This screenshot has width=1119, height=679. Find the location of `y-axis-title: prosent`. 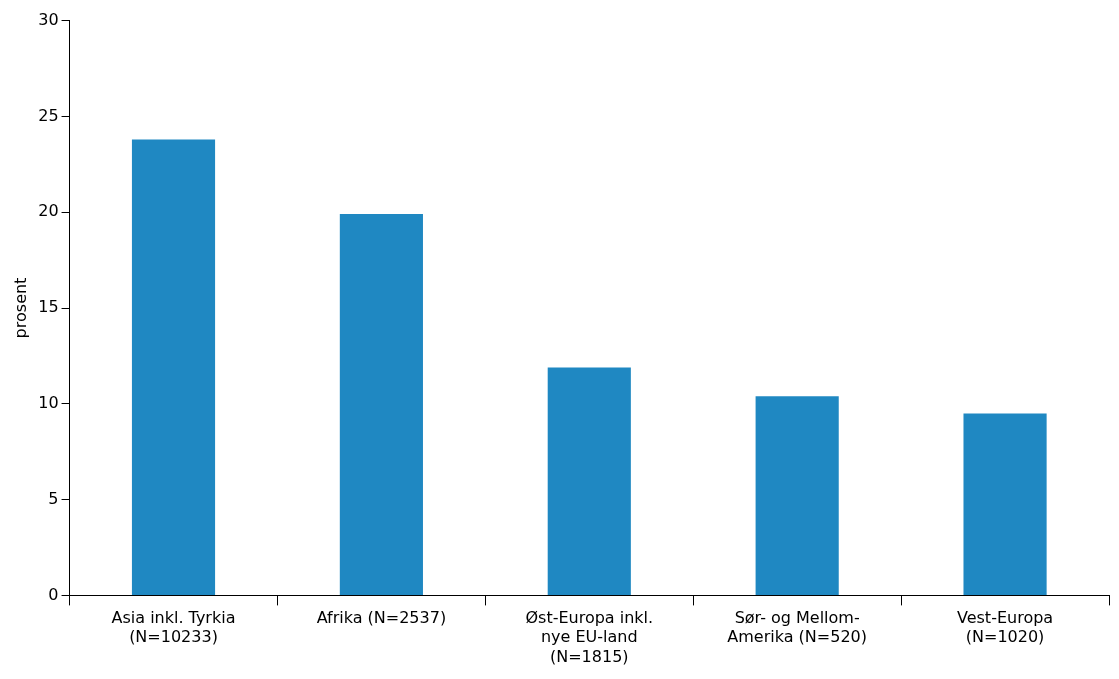

y-axis-title: prosent is located at coordinates (20, 308).